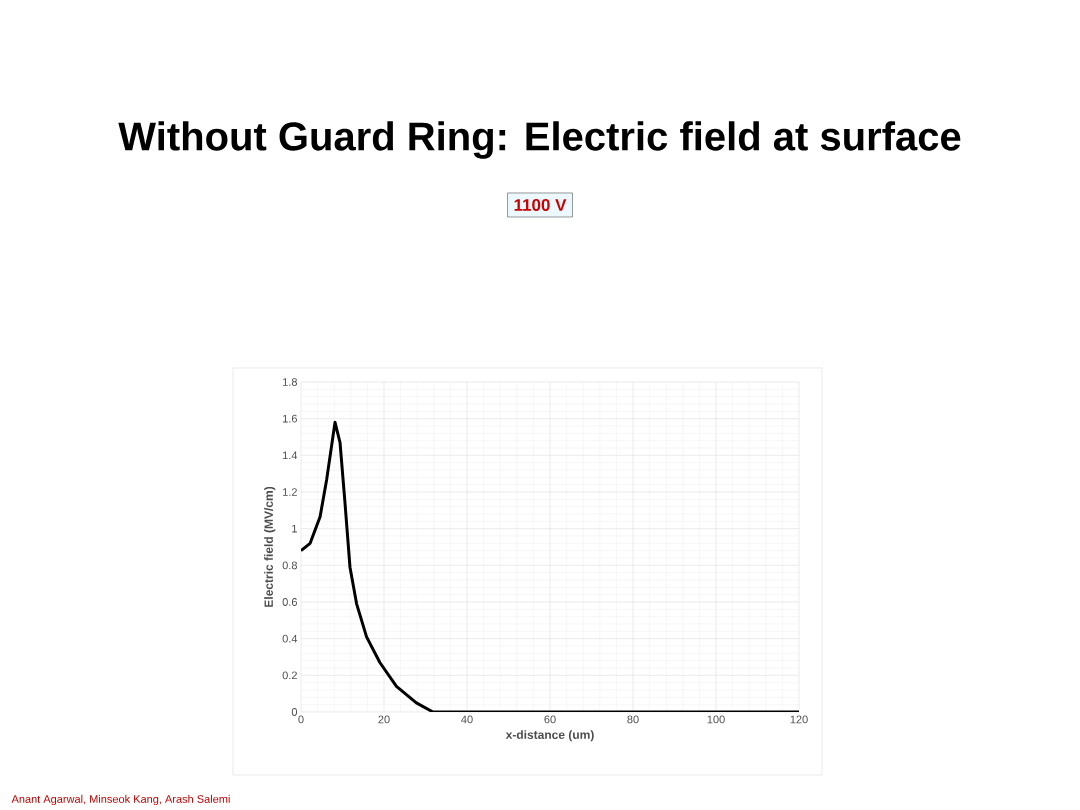 This screenshot has height=810, width=1080. What do you see at coordinates (294, 528) in the screenshot?
I see `y-tick-label: 1` at bounding box center [294, 528].